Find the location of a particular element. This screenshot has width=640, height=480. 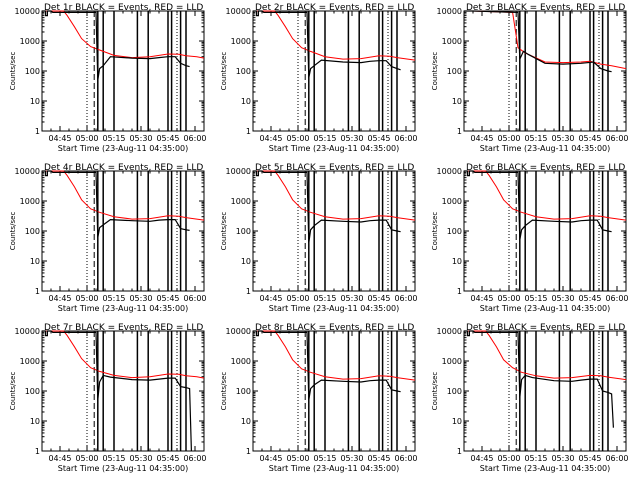

chart-title: Det 2r BLACK = Events, RED = LLD is located at coordinates (334, 8).